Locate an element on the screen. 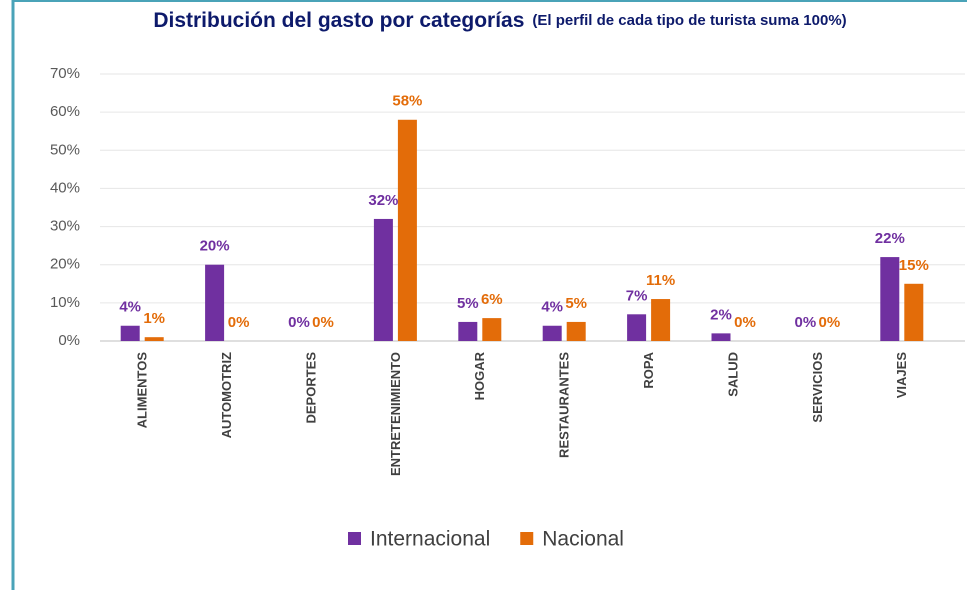 The width and height of the screenshot is (967, 590). x-tick-label: AUTOMOTRIZ is located at coordinates (226, 395).